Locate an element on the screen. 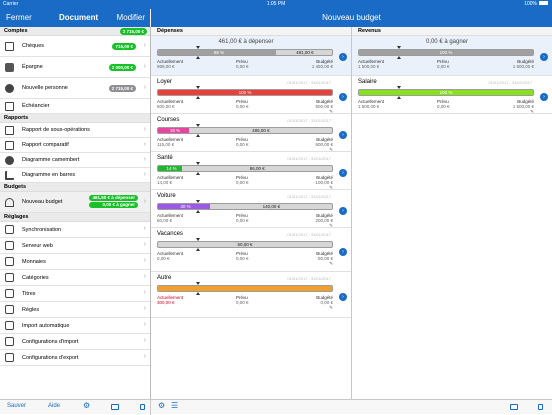 This screenshot has width=552, height=415. budget-progress-bar: 100 % is located at coordinates (446, 92).